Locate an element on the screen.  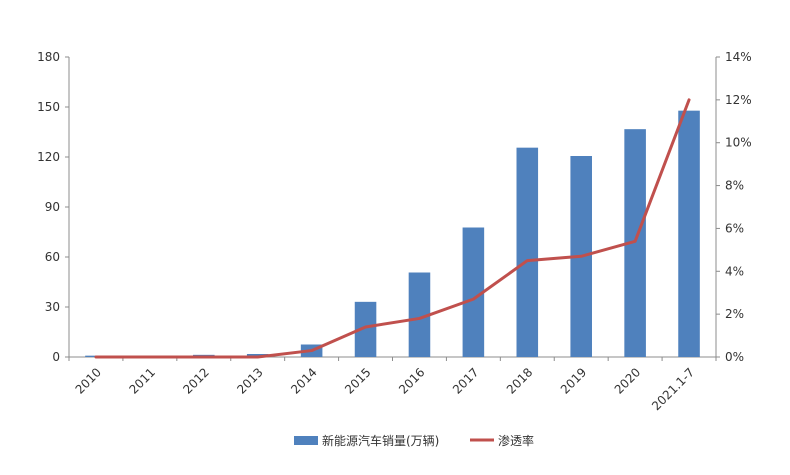
x-tick-label: 2021.1-7 is located at coordinates (673, 389).